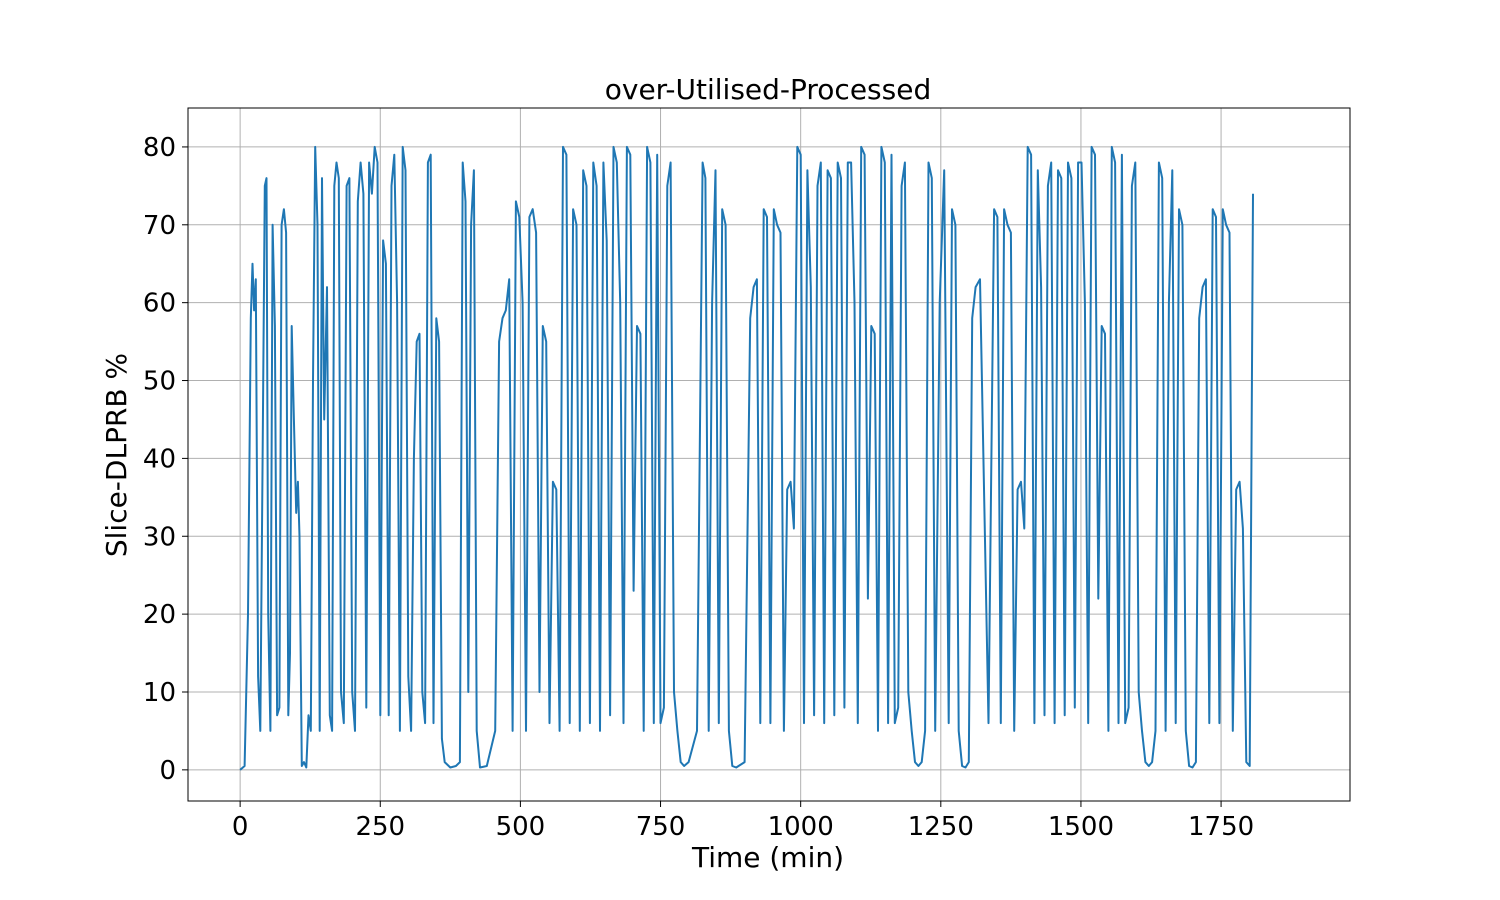 The width and height of the screenshot is (1500, 900). What do you see at coordinates (801, 827) in the screenshot?
I see `x-tick-label: 1000` at bounding box center [801, 827].